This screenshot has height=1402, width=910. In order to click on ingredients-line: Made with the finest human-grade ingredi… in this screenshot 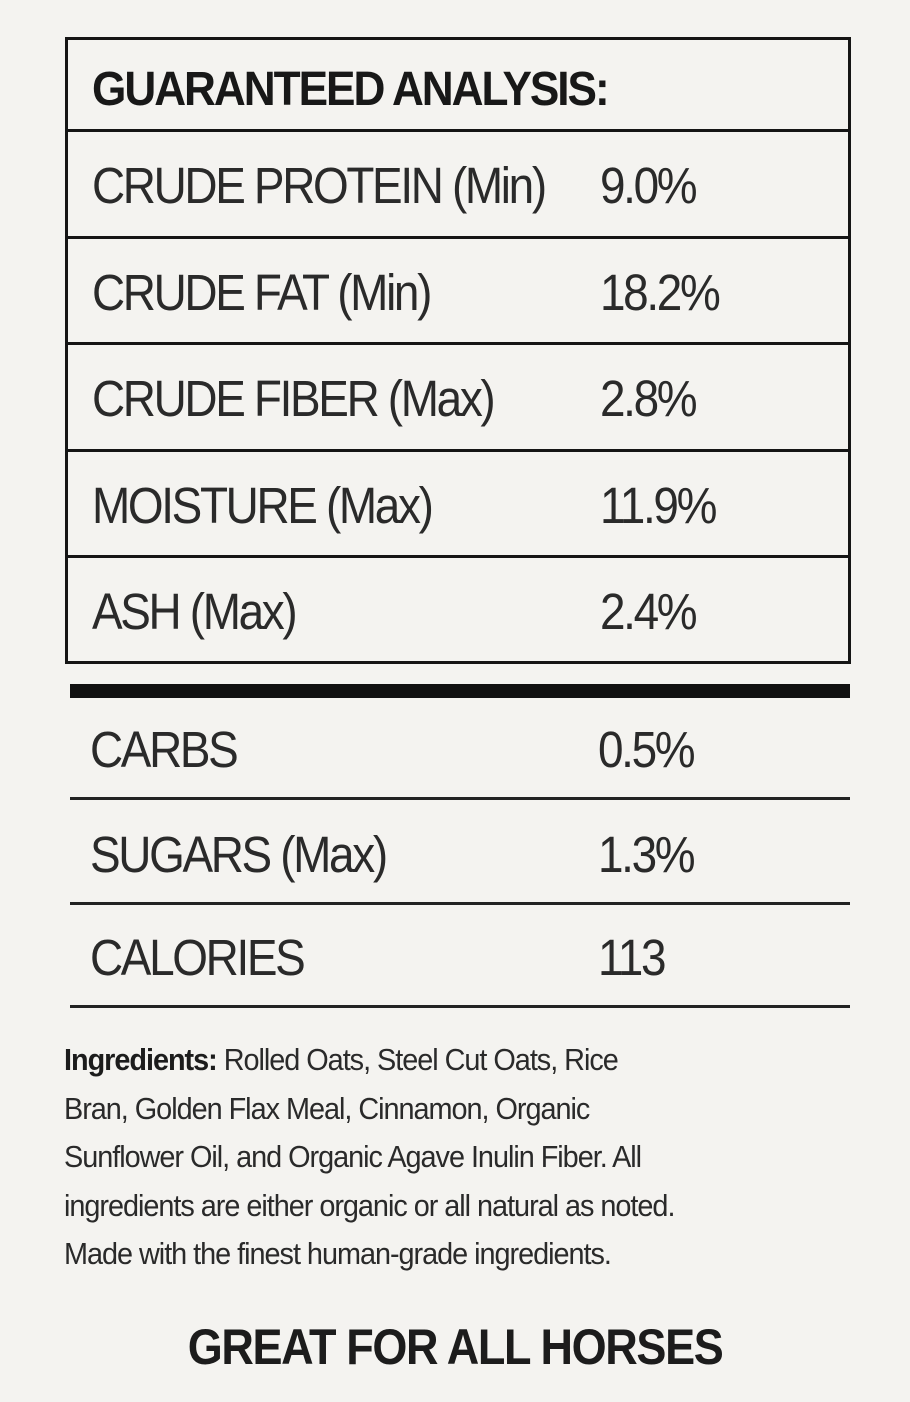, I will do `click(338, 1253)`.